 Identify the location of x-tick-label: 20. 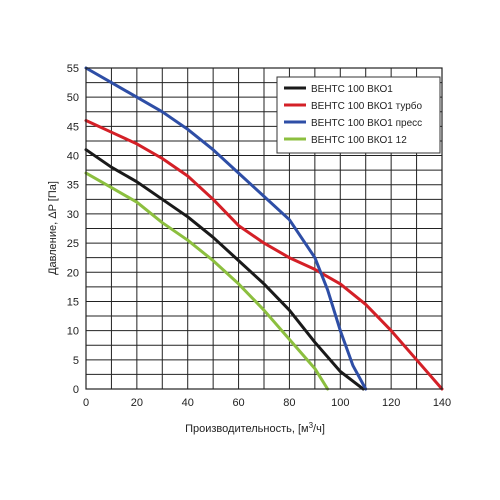
(137, 403).